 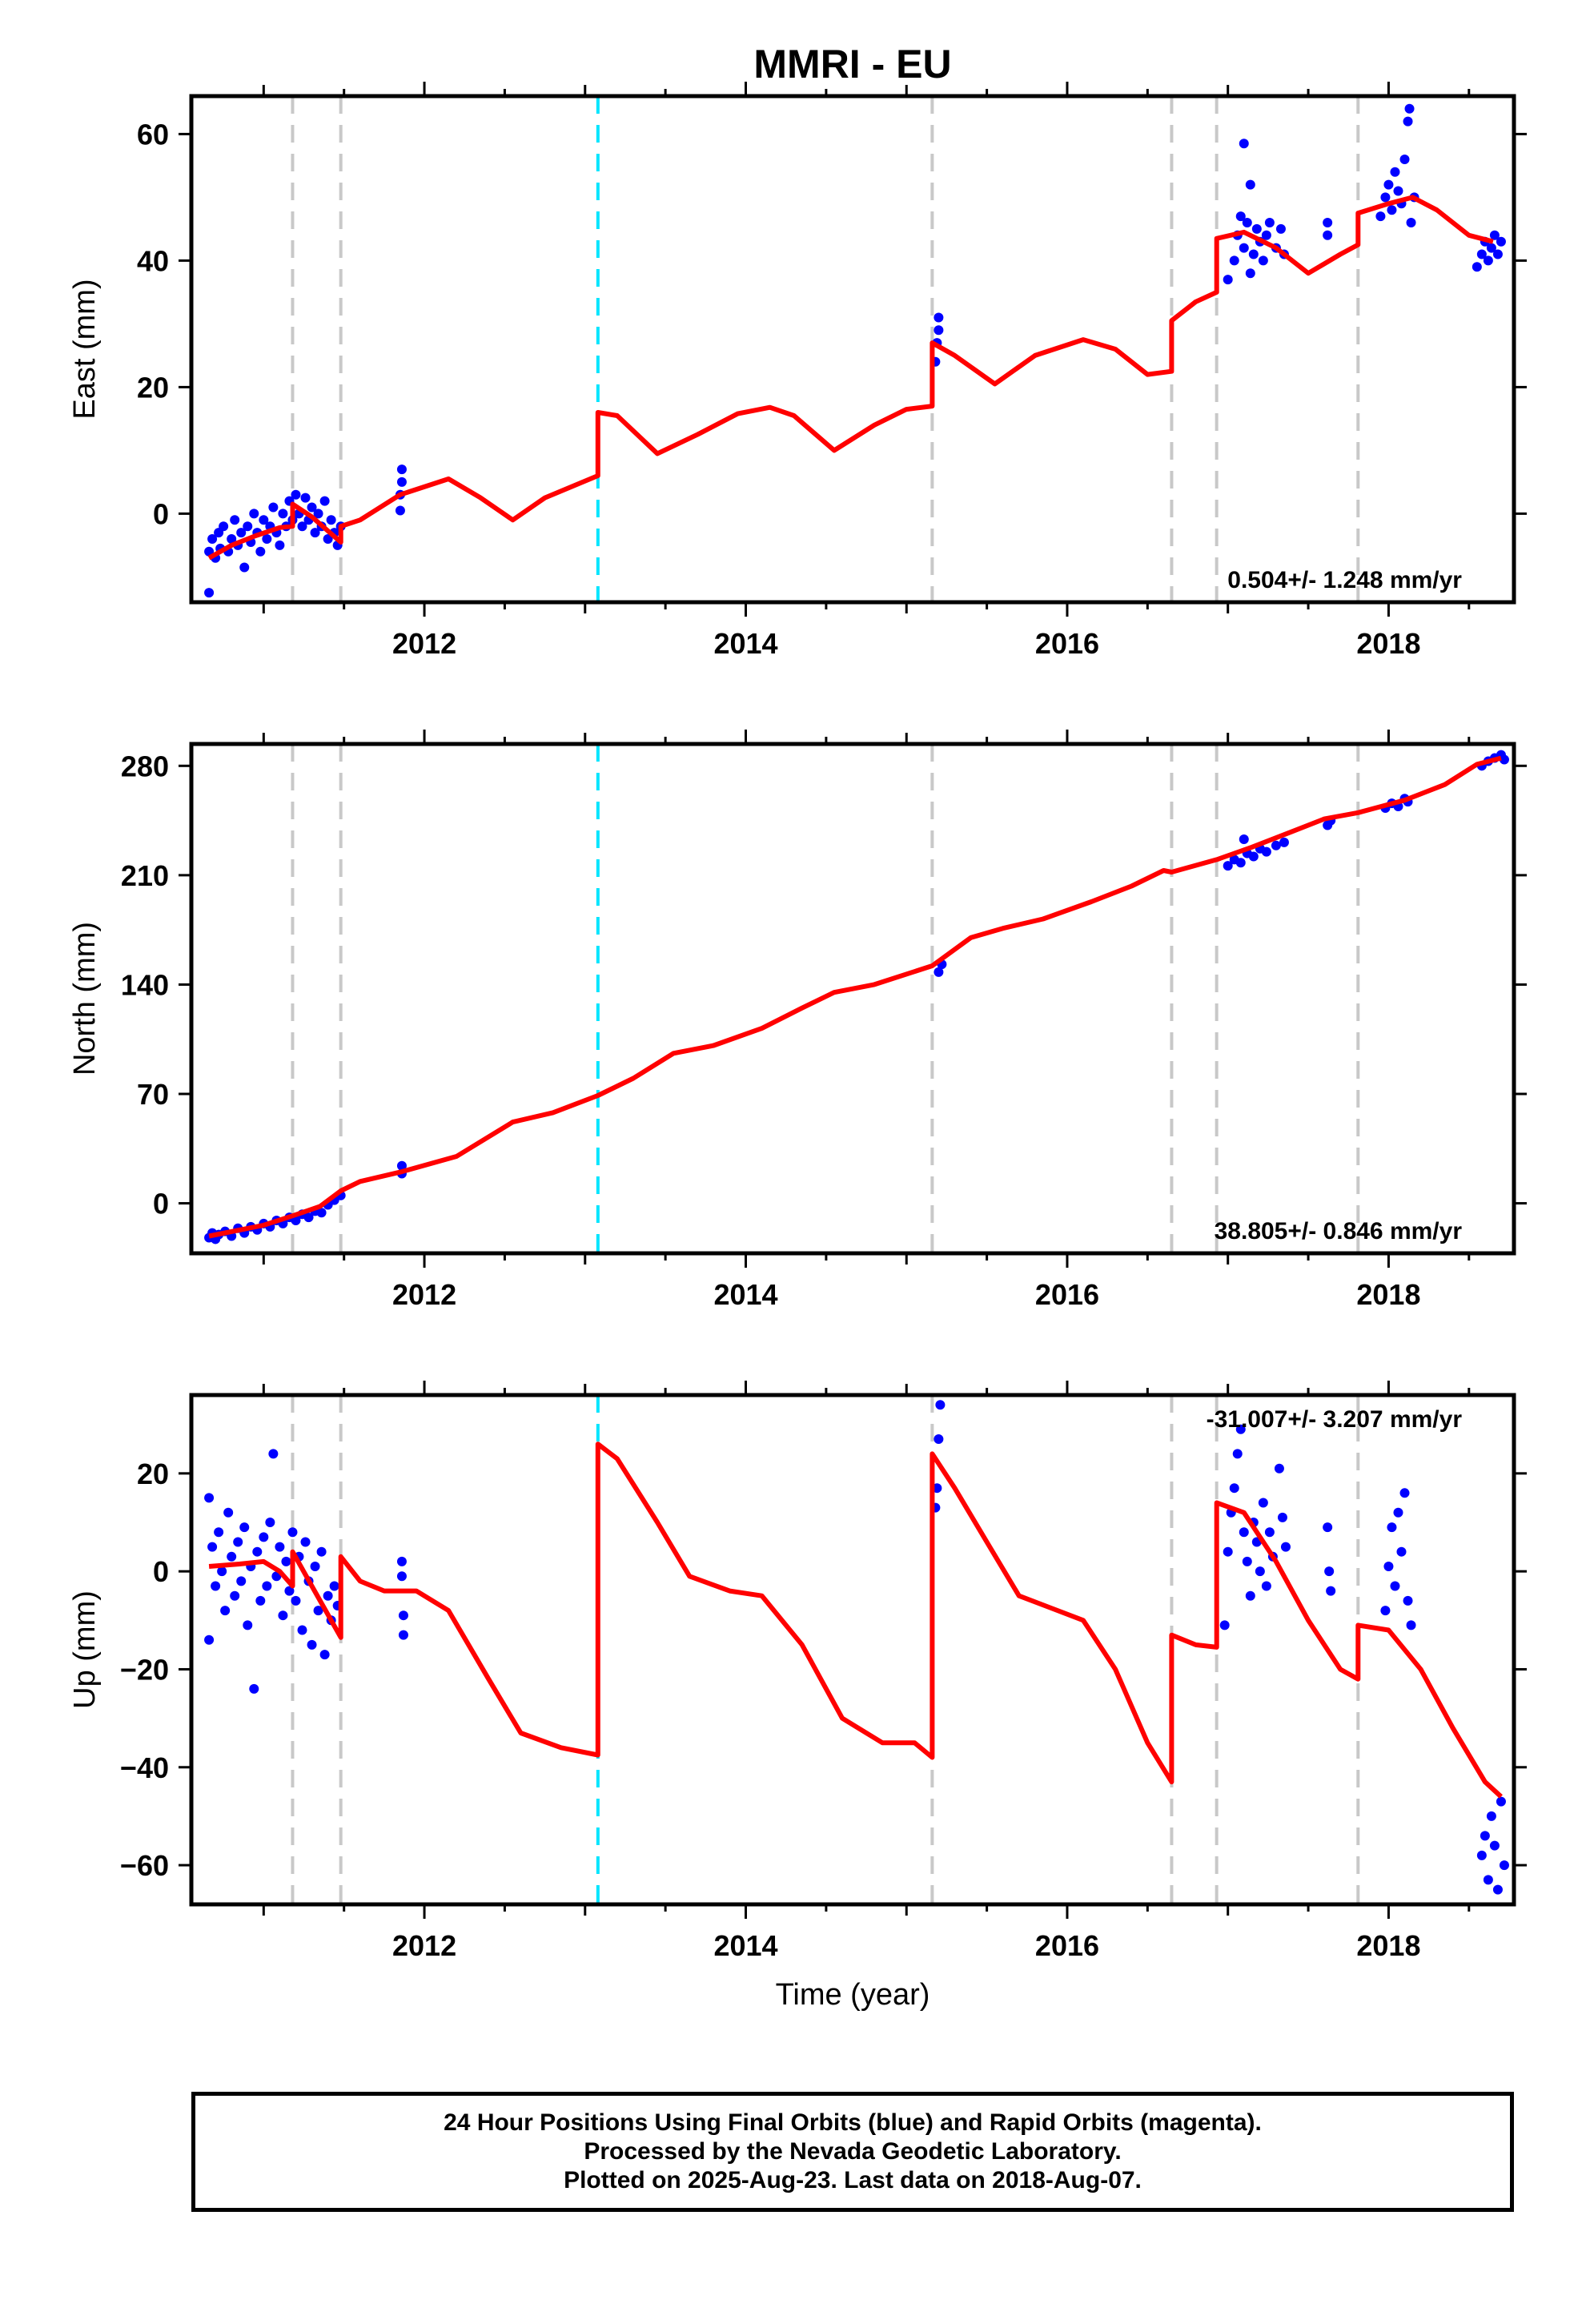 What do you see at coordinates (1067, 644) in the screenshot?
I see `x-tick-label: 2016` at bounding box center [1067, 644].